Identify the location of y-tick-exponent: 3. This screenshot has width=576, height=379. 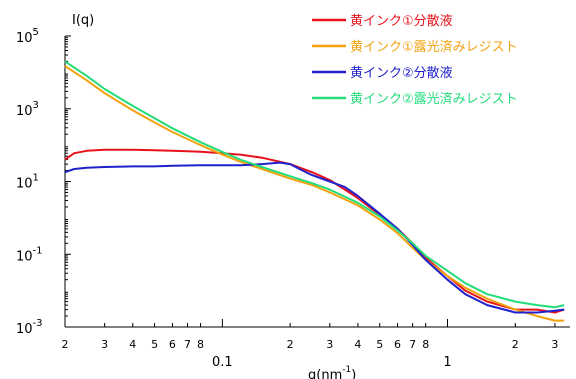
(36, 105).